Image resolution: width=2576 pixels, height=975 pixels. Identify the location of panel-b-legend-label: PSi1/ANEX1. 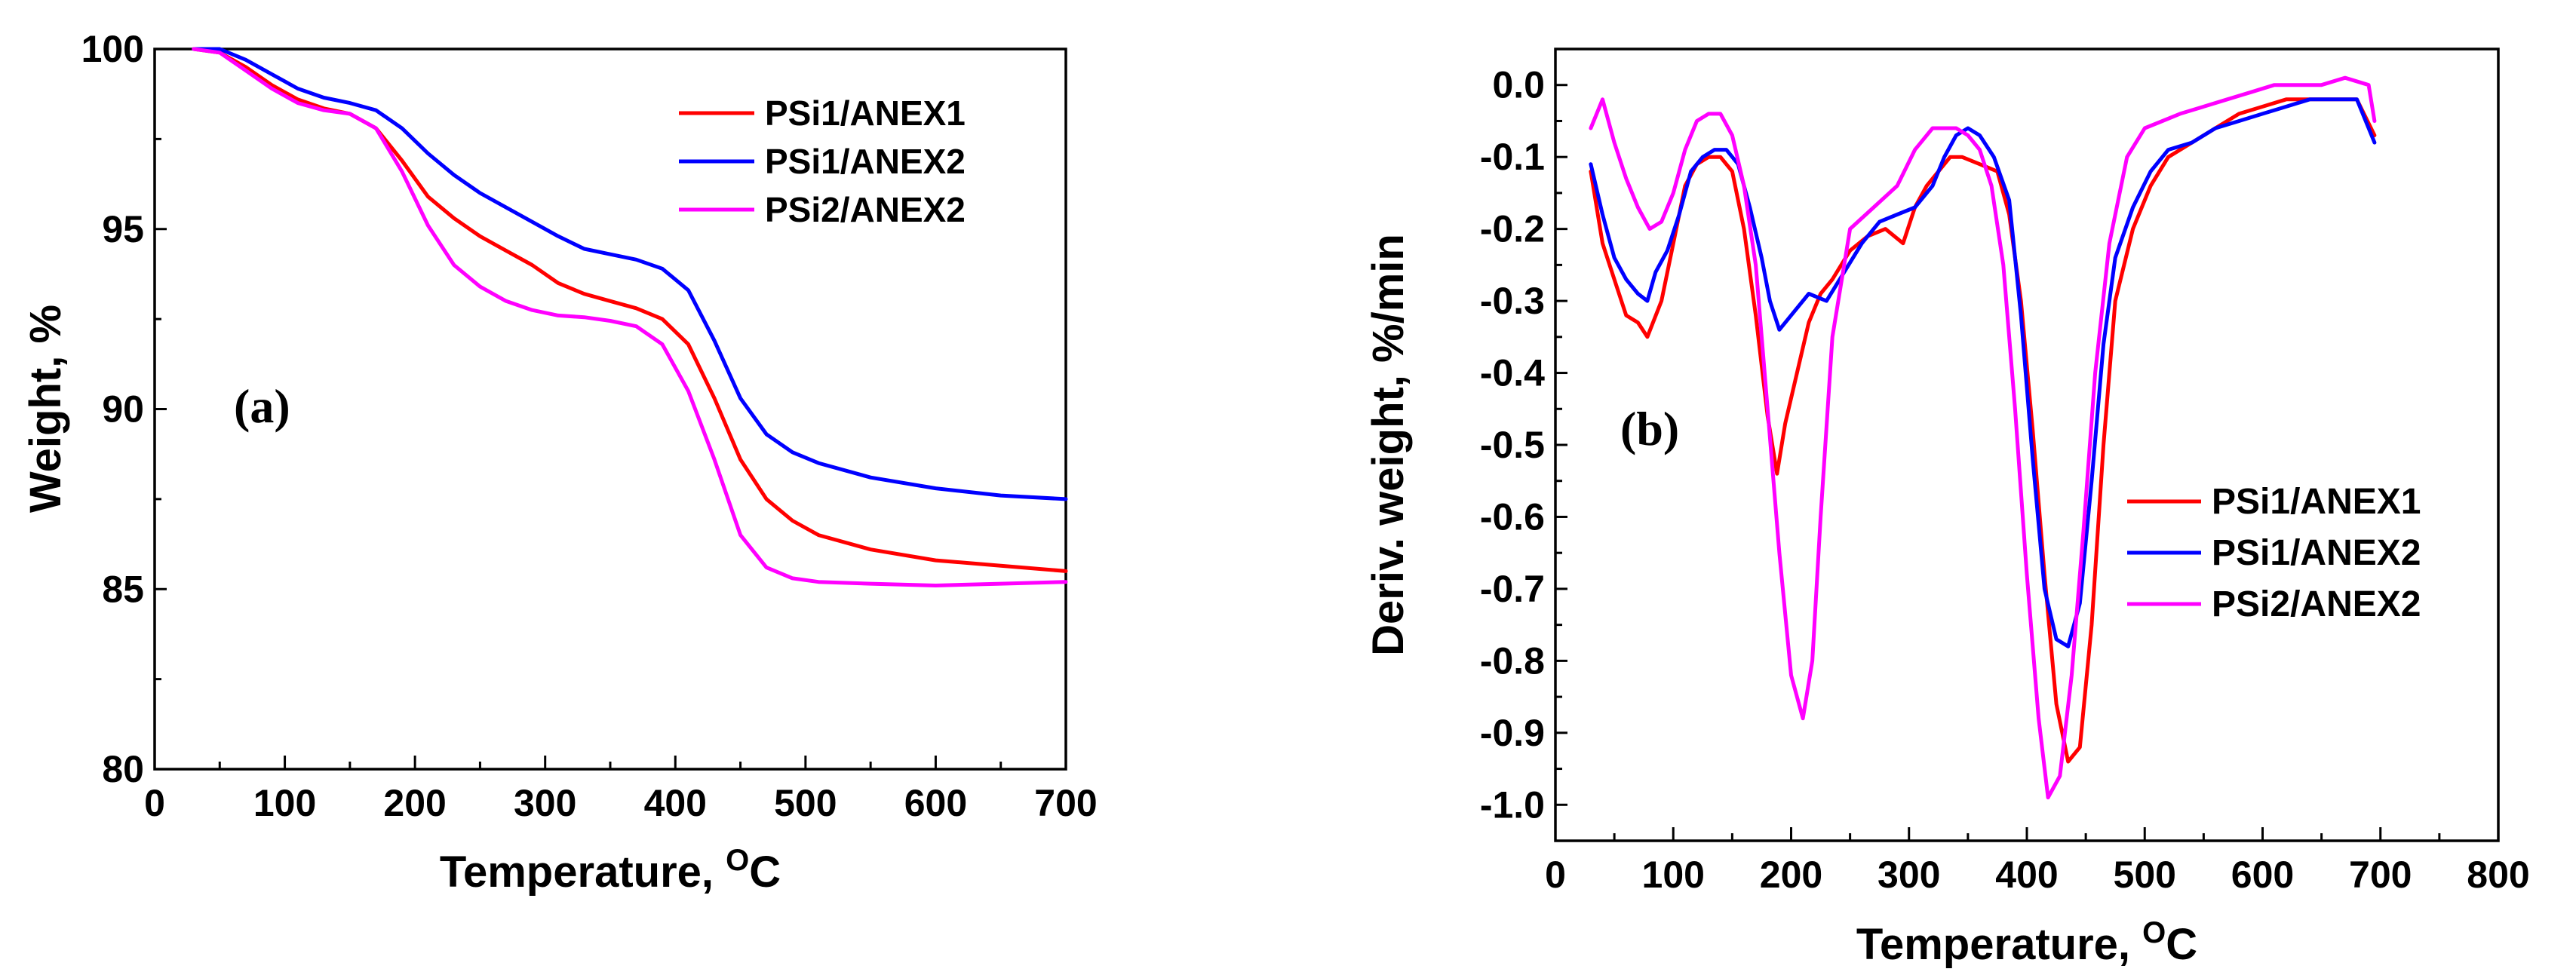
(2316, 502).